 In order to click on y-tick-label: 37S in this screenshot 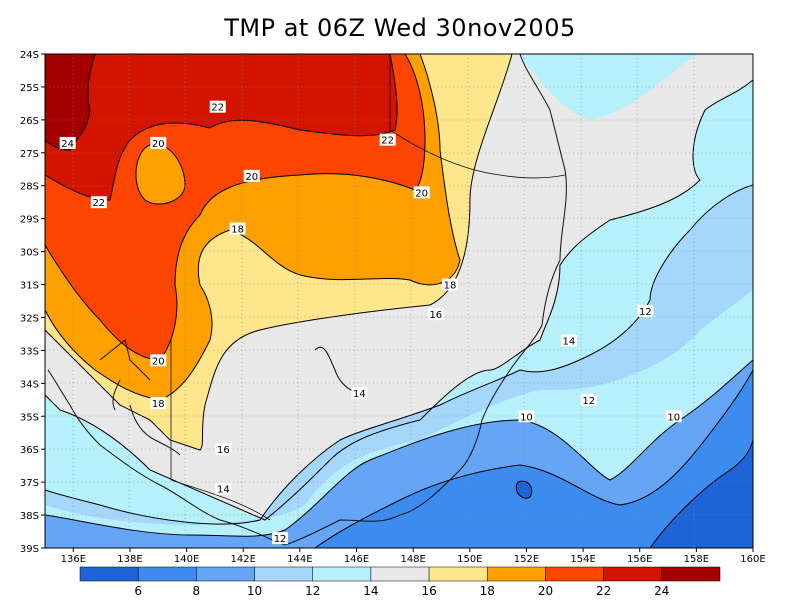, I will do `click(29, 483)`.